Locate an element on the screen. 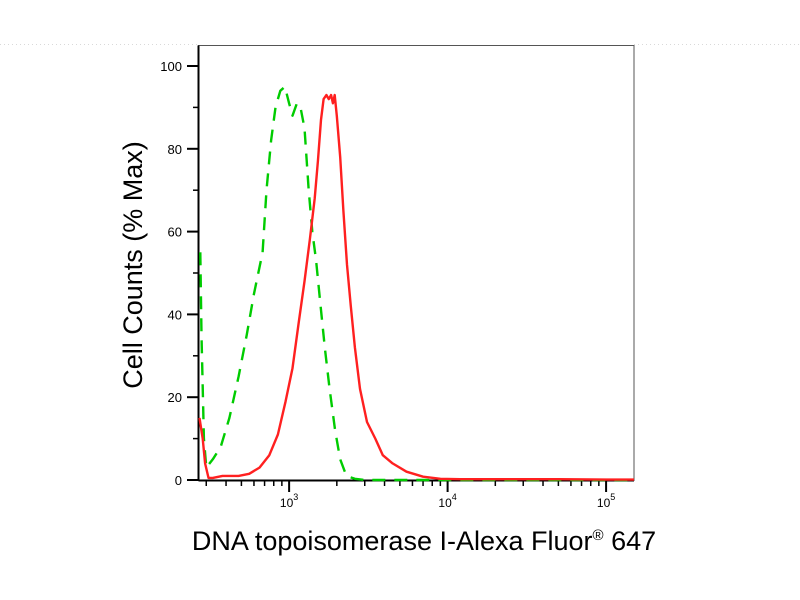 Image resolution: width=800 pixels, height=600 pixels. y-tick-label: 40 is located at coordinates (175, 314).